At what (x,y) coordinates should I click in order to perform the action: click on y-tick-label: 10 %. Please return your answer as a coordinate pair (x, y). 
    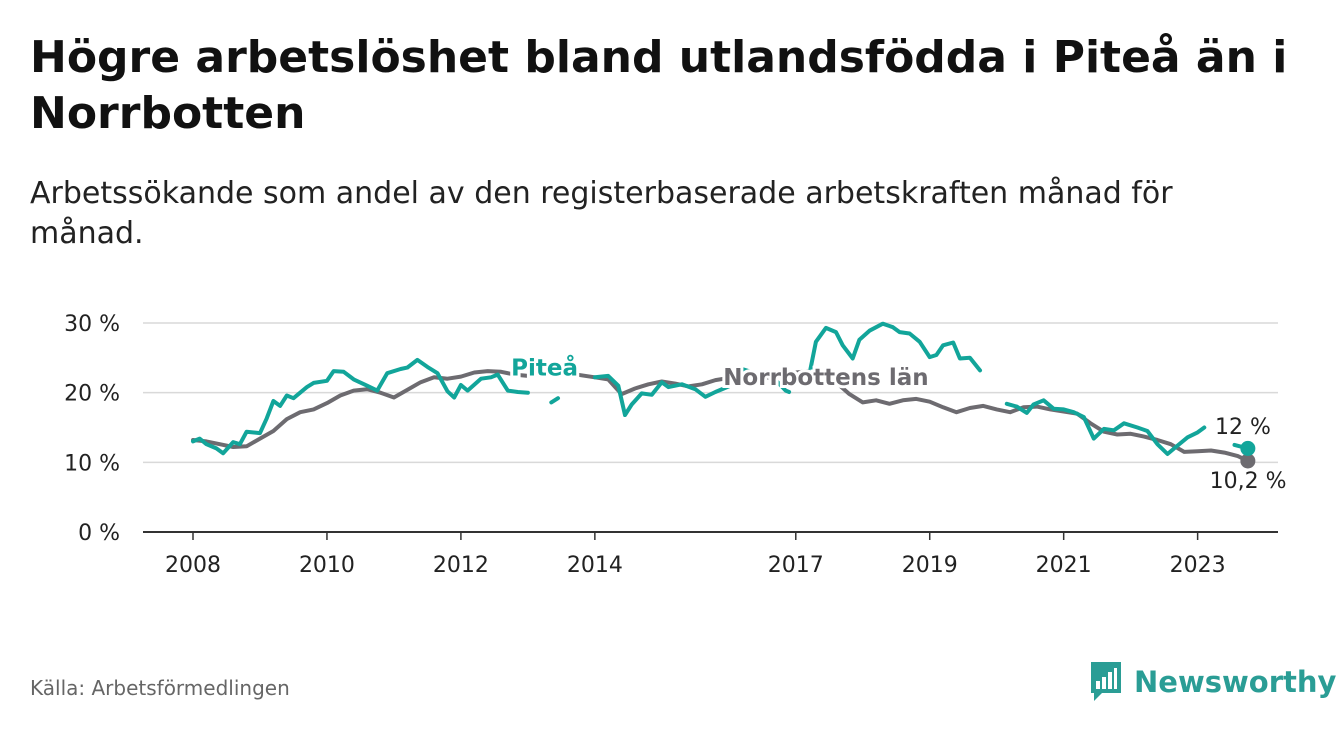
    Looking at the image, I should click on (92, 463).